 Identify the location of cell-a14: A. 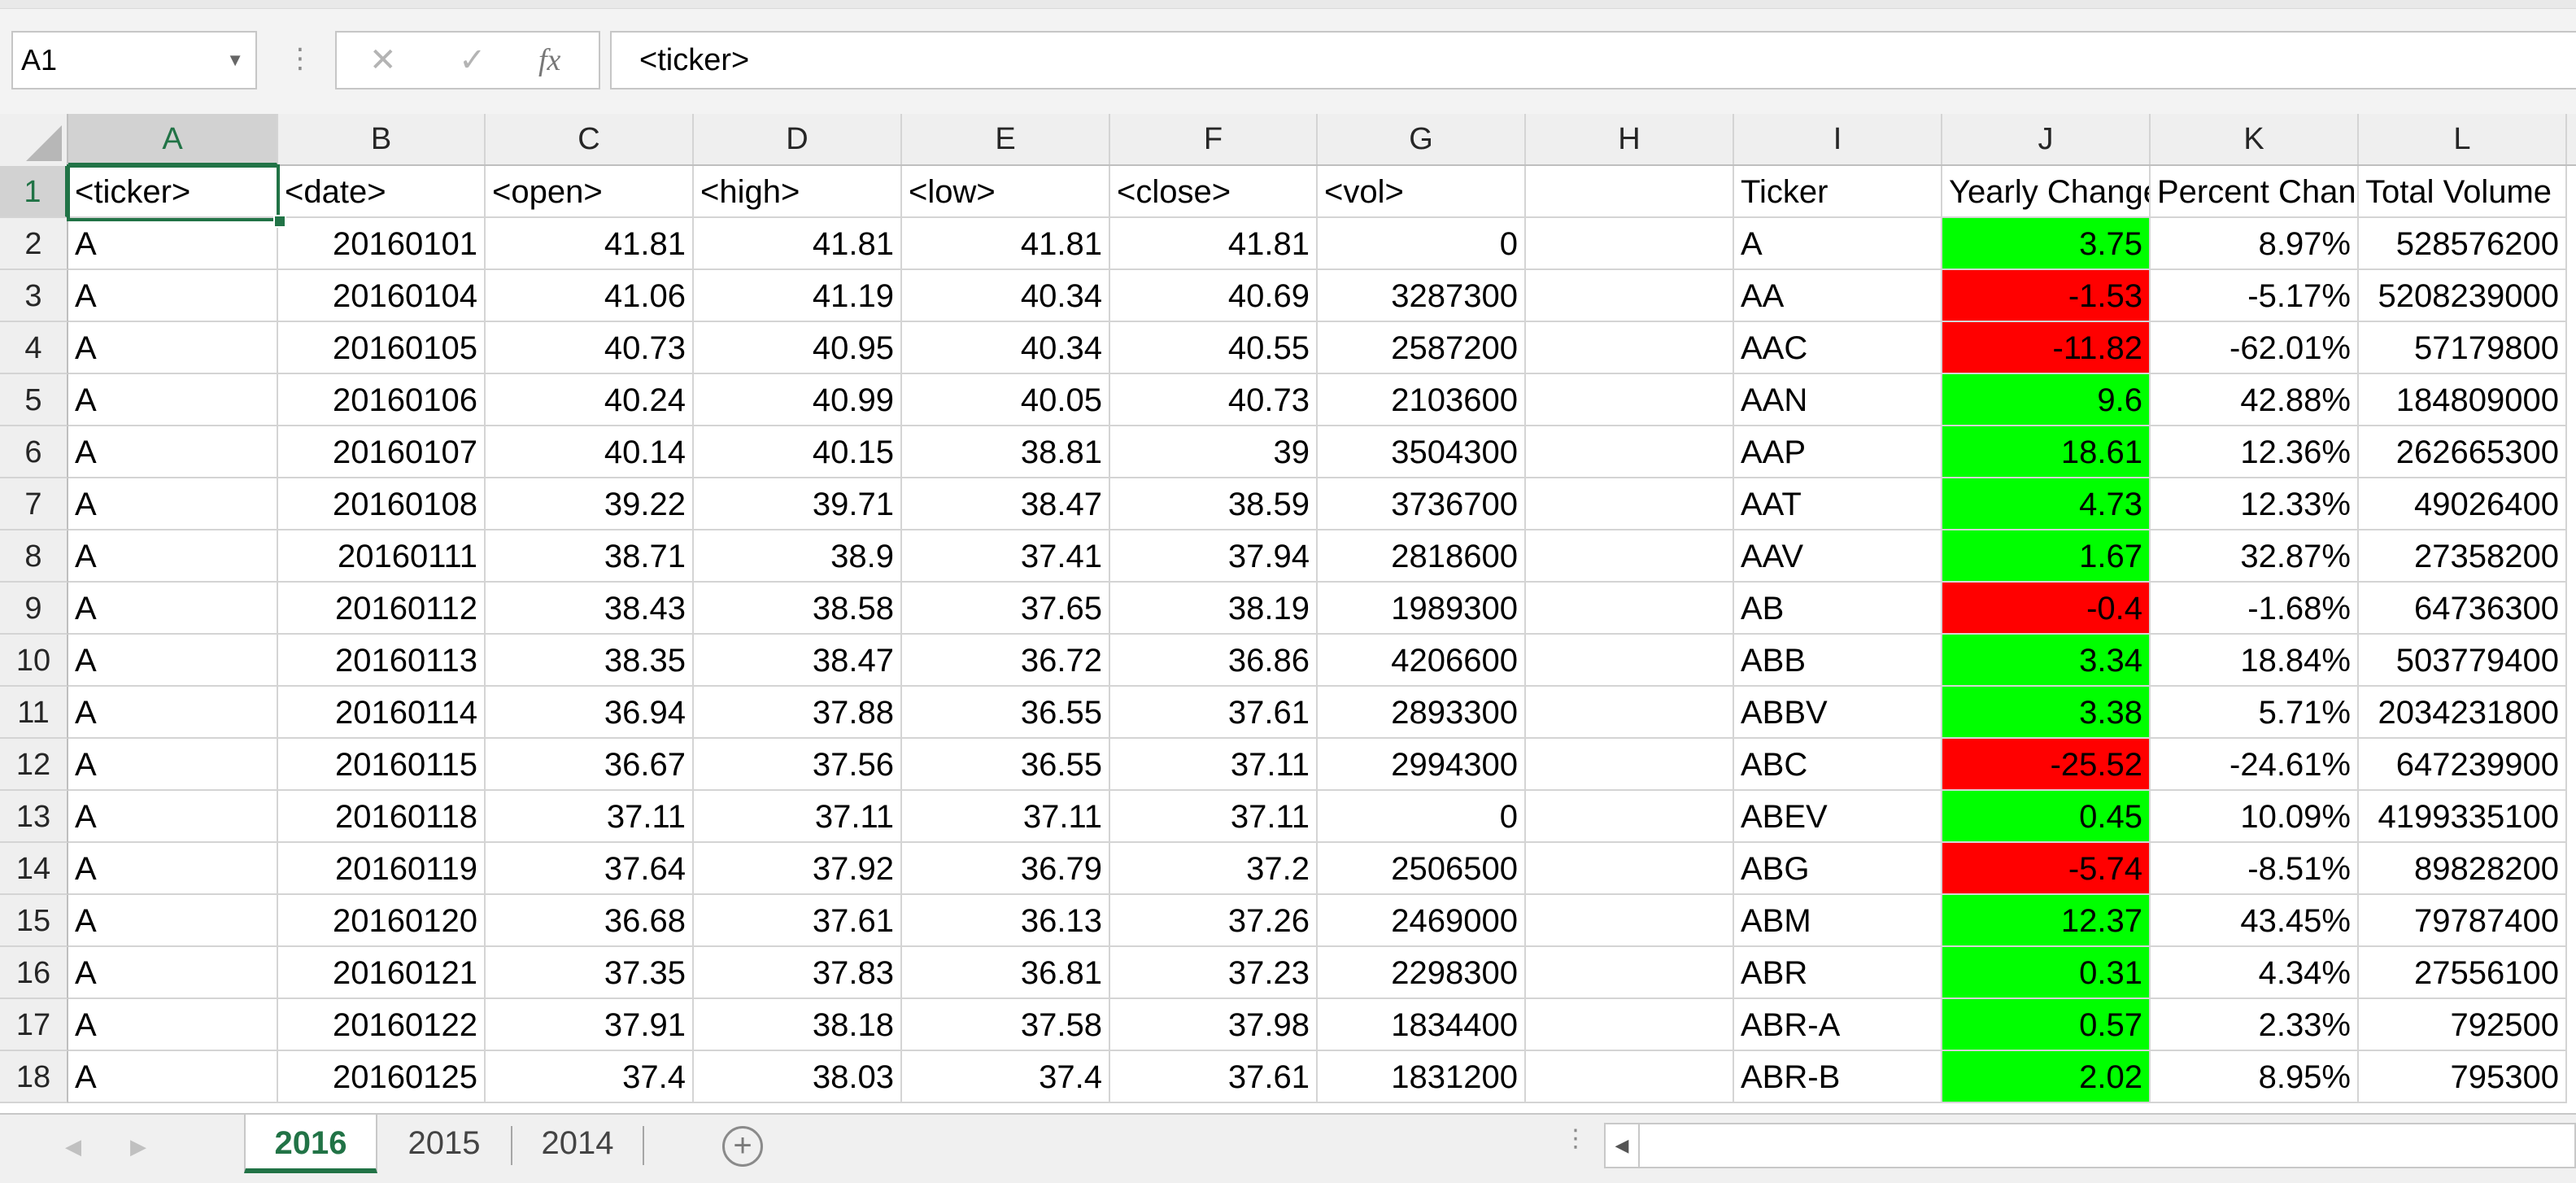
(173, 869).